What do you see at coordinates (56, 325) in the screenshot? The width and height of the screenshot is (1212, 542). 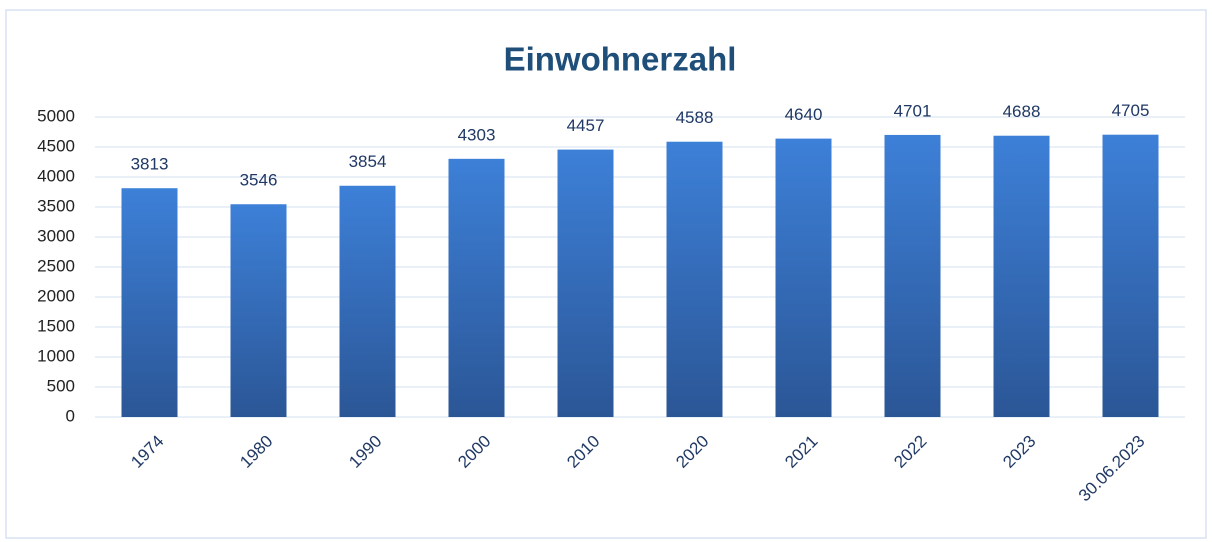 I see `y-tick-label: 1500` at bounding box center [56, 325].